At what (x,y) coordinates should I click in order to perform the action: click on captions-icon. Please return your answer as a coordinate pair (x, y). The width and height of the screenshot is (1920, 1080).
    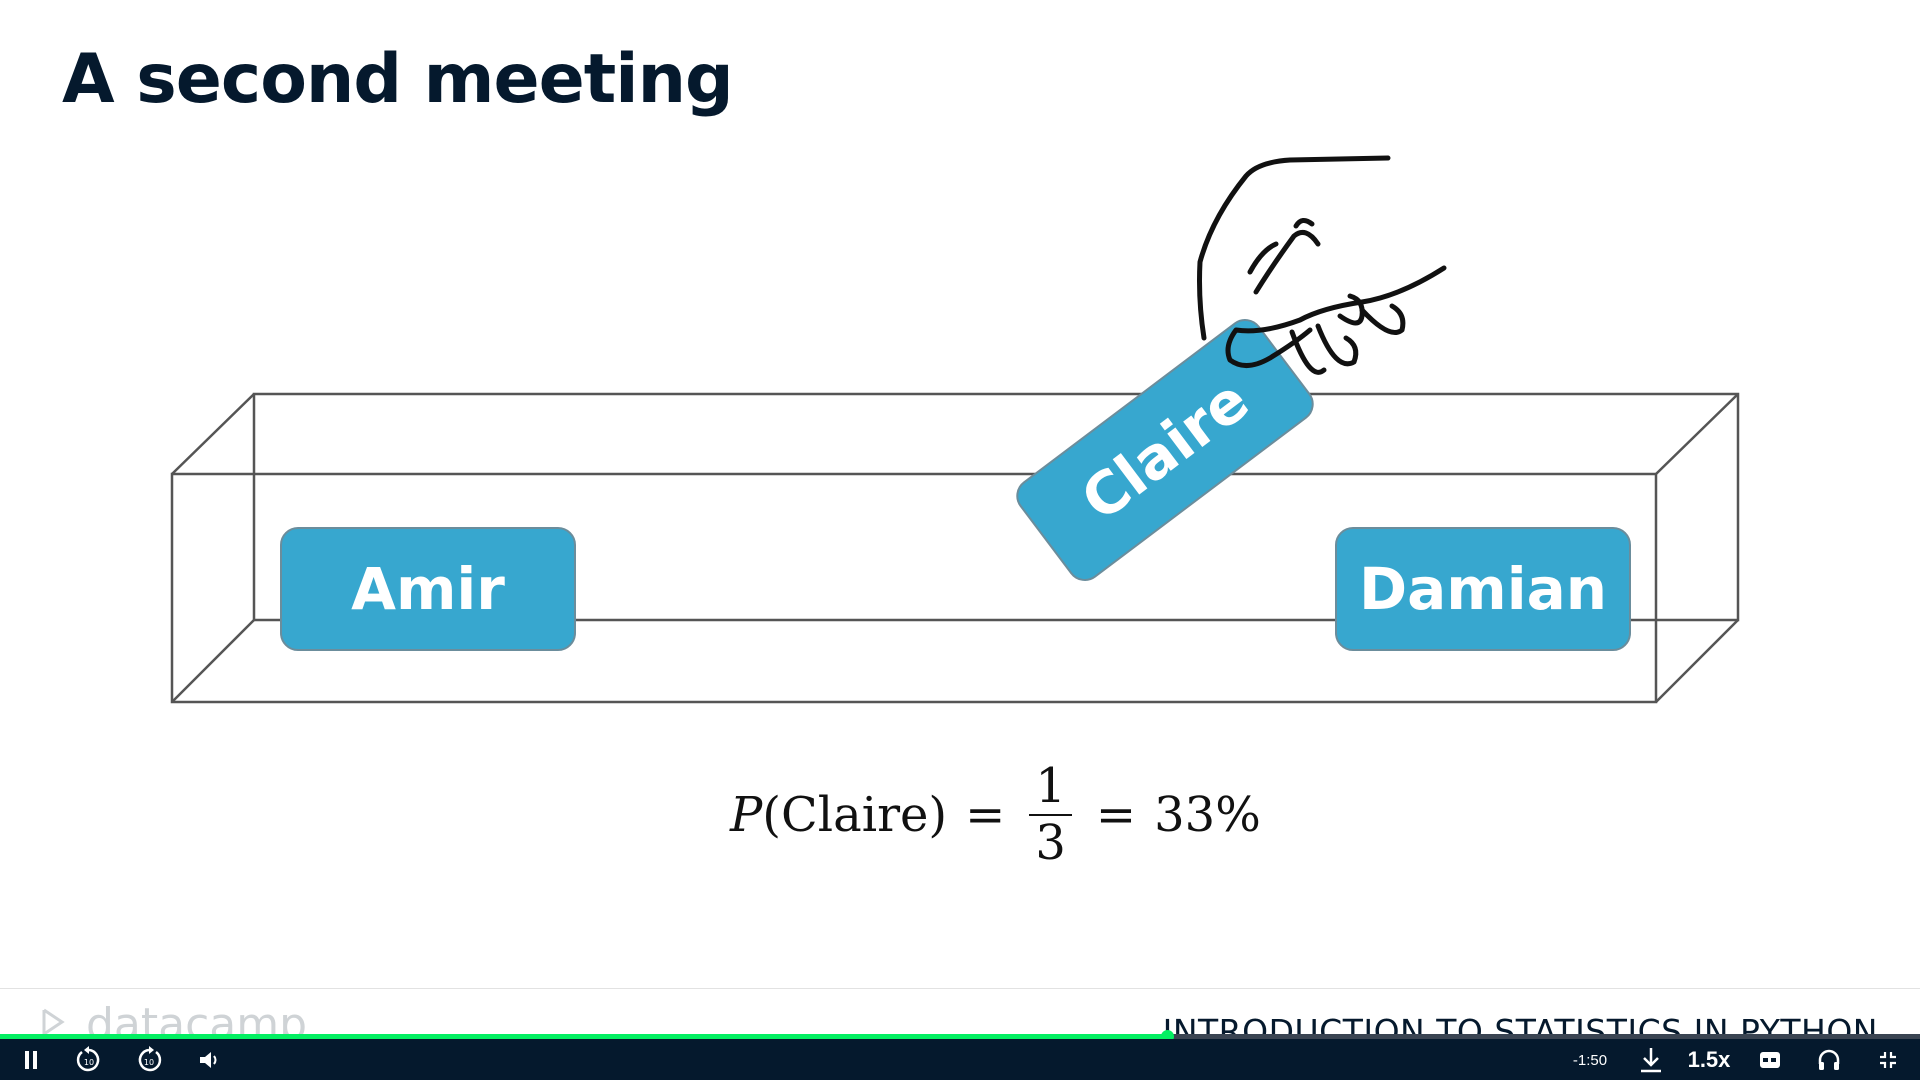
    Looking at the image, I should click on (1770, 1060).